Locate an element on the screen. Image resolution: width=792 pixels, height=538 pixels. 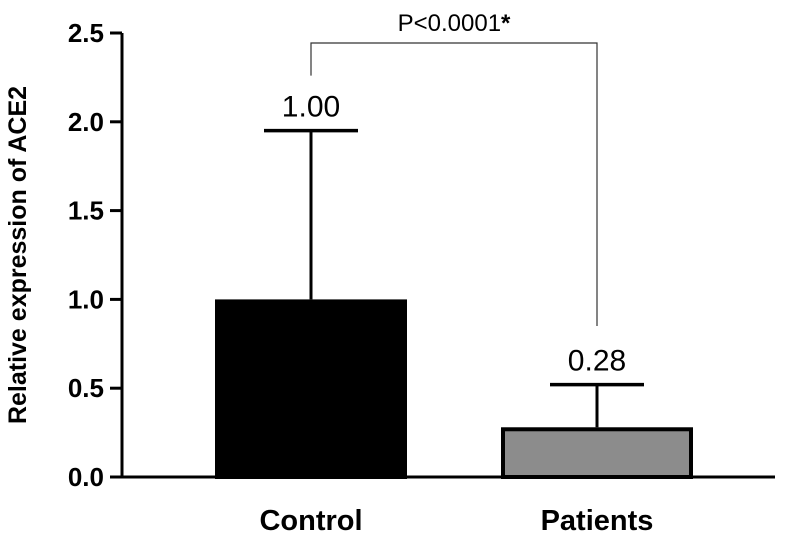
data-label: 0.28 is located at coordinates (597, 361).